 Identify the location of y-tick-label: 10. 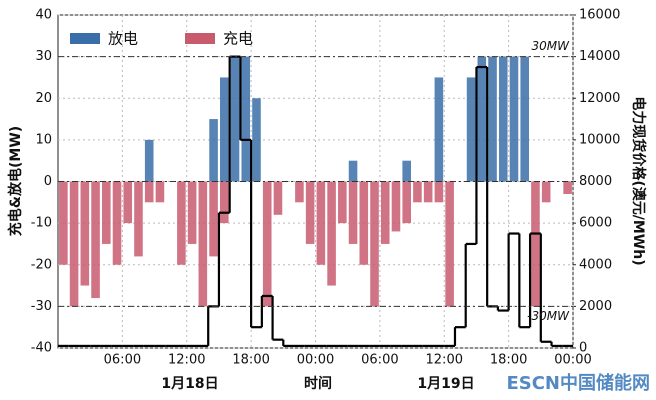
(43, 139).